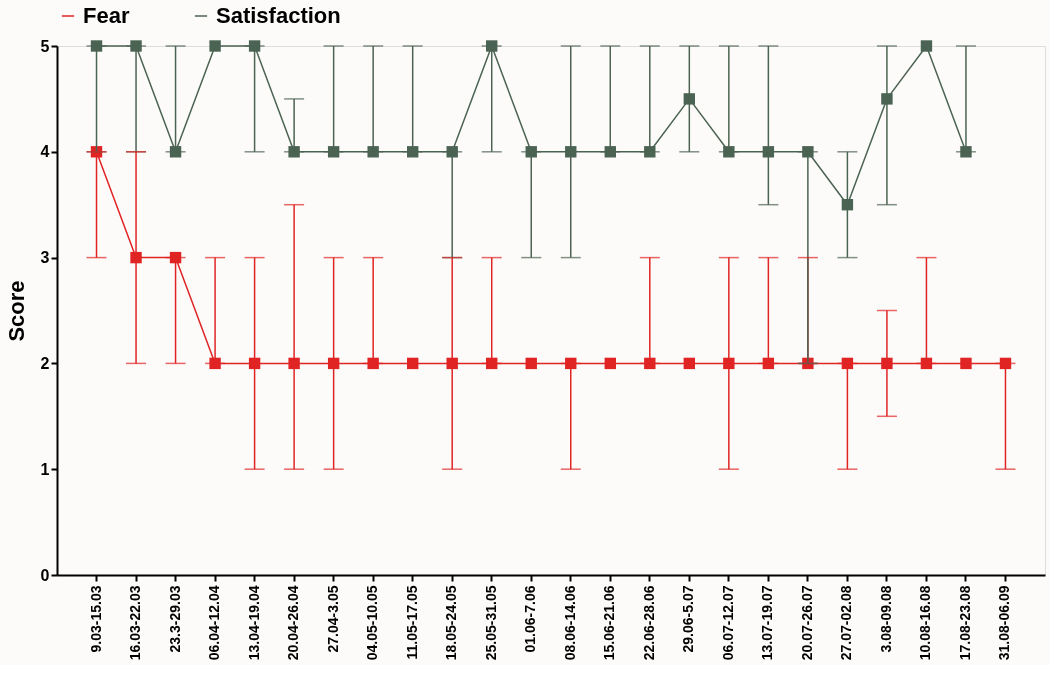 The height and width of the screenshot is (673, 1057). I want to click on y-tick-label: 1, so click(45, 469).